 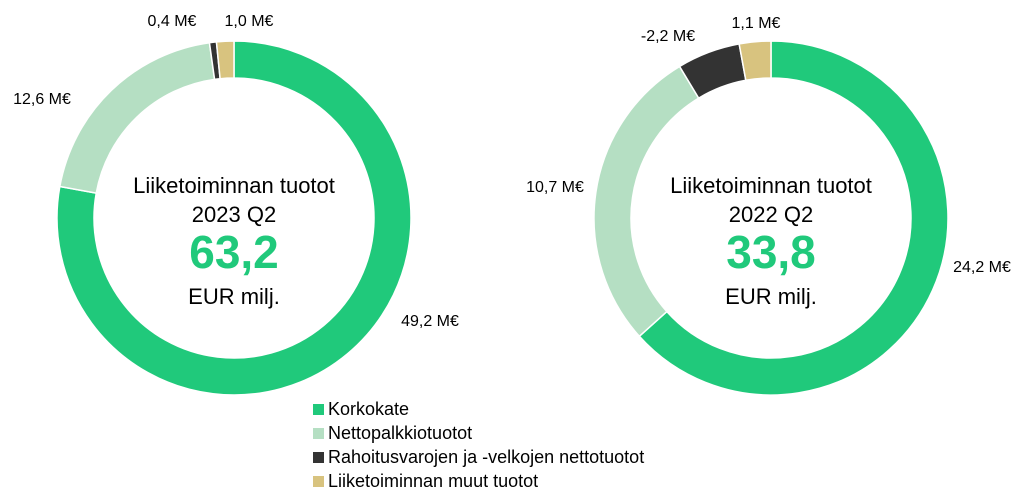 What do you see at coordinates (234, 252) in the screenshot?
I see `center-total: 63,2` at bounding box center [234, 252].